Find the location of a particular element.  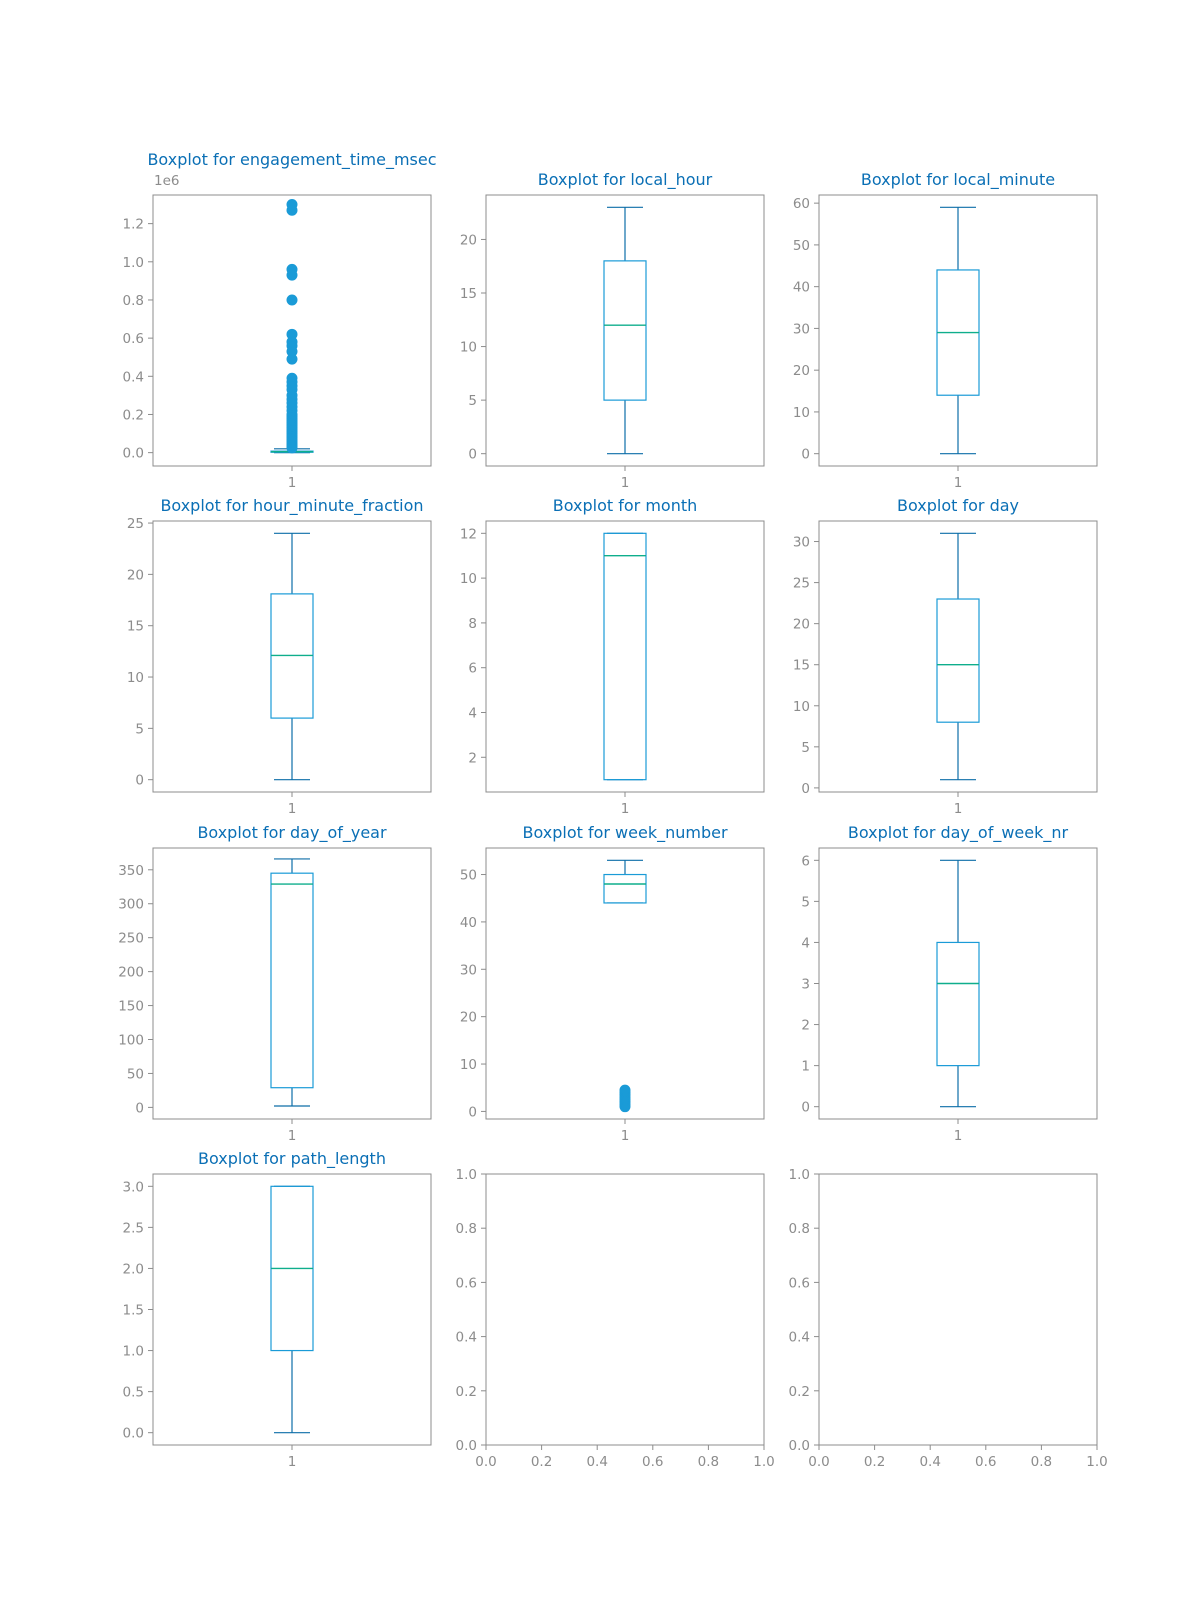

y-tick-label: 200 is located at coordinates (131, 973).